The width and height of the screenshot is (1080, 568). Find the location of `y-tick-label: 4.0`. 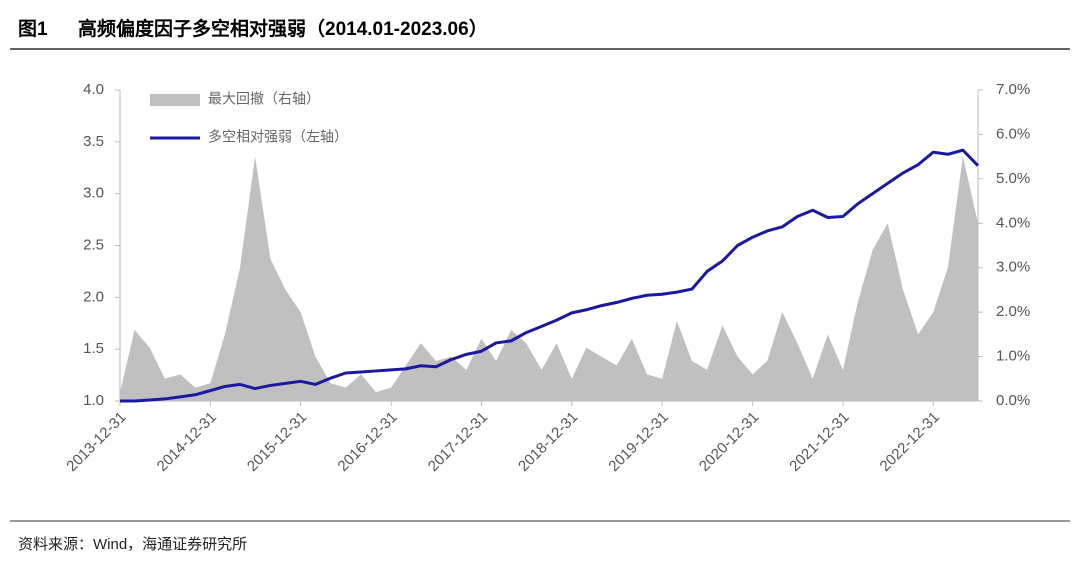

y-tick-label: 4.0 is located at coordinates (93, 89).